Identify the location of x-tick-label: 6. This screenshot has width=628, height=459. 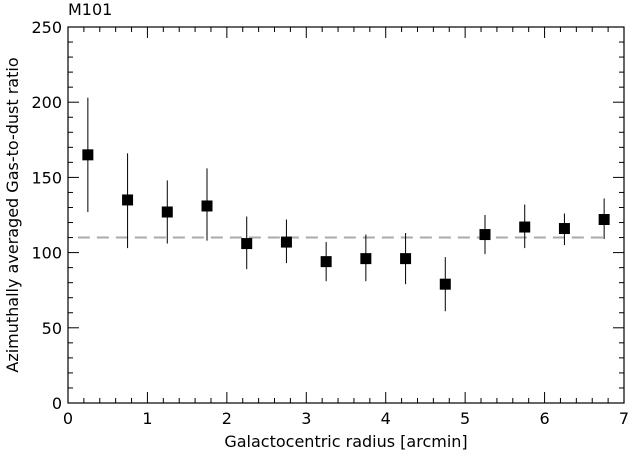
(544, 418).